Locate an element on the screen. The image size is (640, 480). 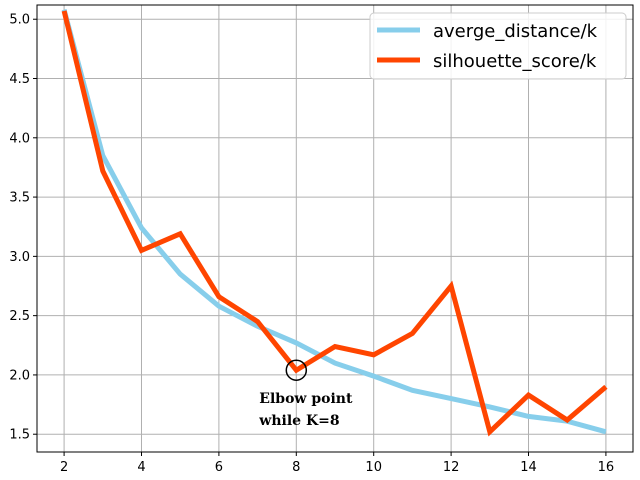
x-tick-label: 2 is located at coordinates (64, 467).